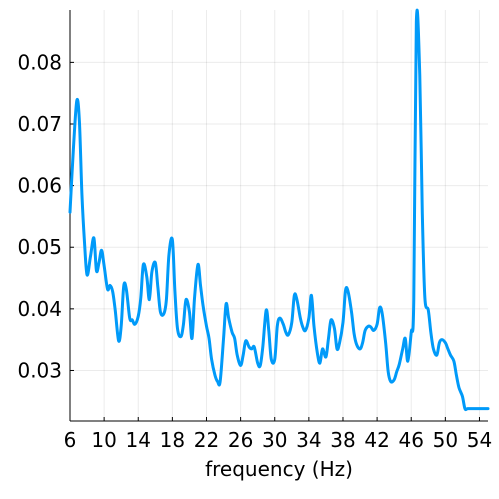  Describe the element at coordinates (240, 440) in the screenshot. I see `x-tick-label: 26` at that location.